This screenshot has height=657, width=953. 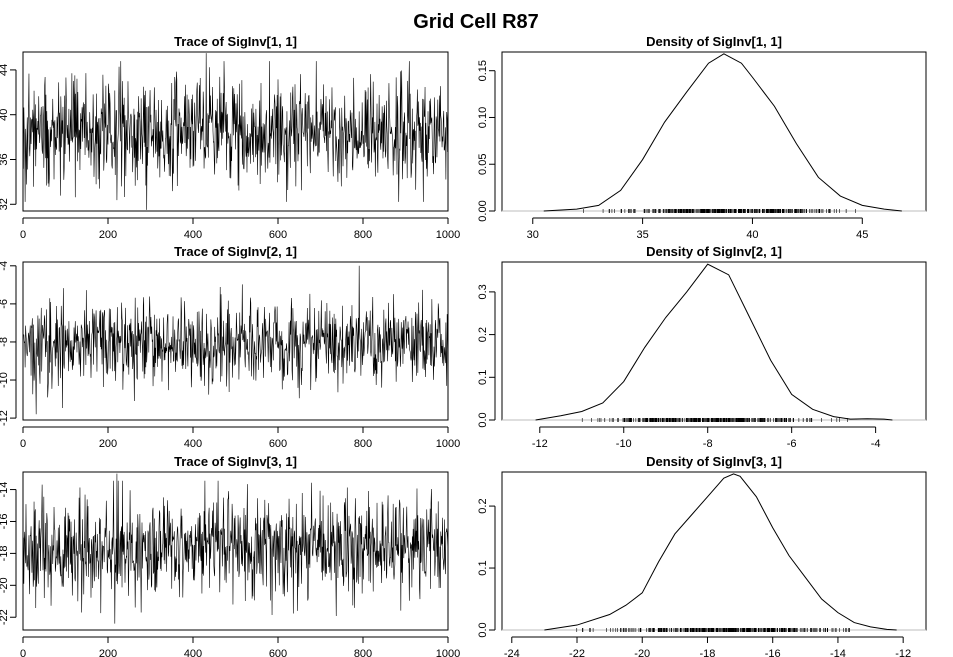 I want to click on x-tick-label: 30, so click(x=533, y=235).